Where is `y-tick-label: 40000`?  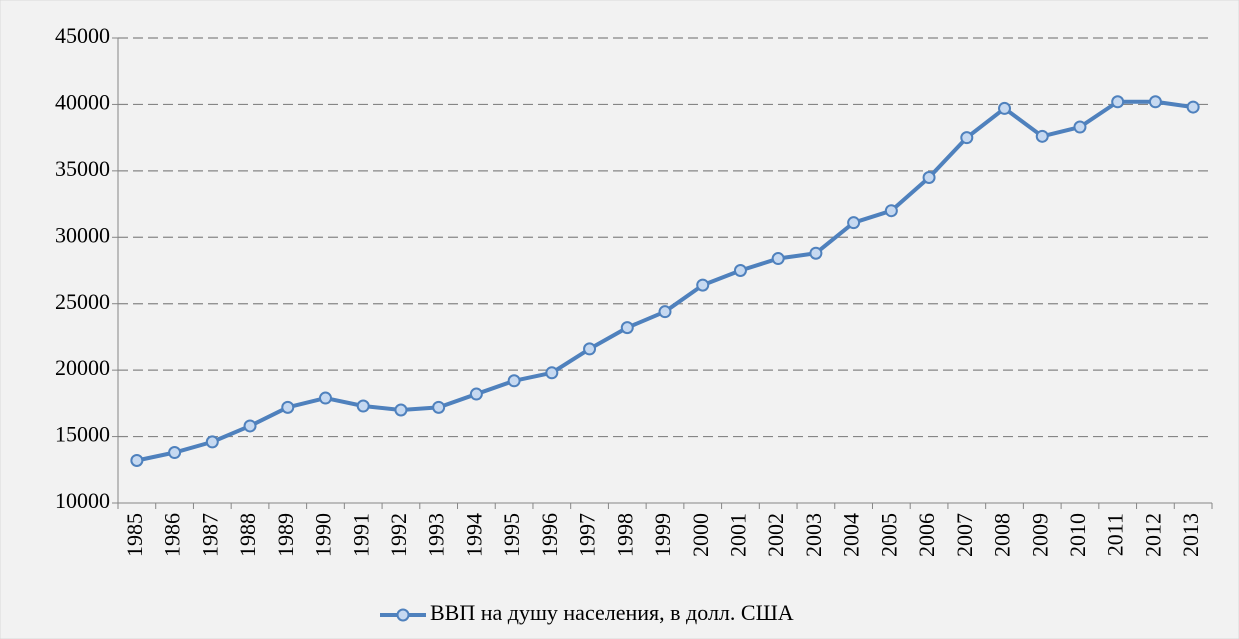
y-tick-label: 40000 is located at coordinates (82, 101).